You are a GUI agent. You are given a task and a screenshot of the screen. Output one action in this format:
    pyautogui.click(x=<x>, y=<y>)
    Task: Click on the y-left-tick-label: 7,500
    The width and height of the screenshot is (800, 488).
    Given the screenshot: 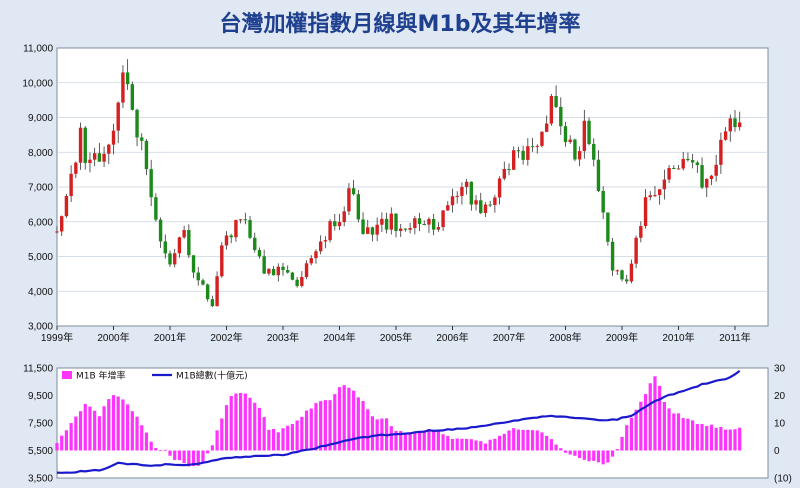 What is the action you would take?
    pyautogui.click(x=40, y=424)
    